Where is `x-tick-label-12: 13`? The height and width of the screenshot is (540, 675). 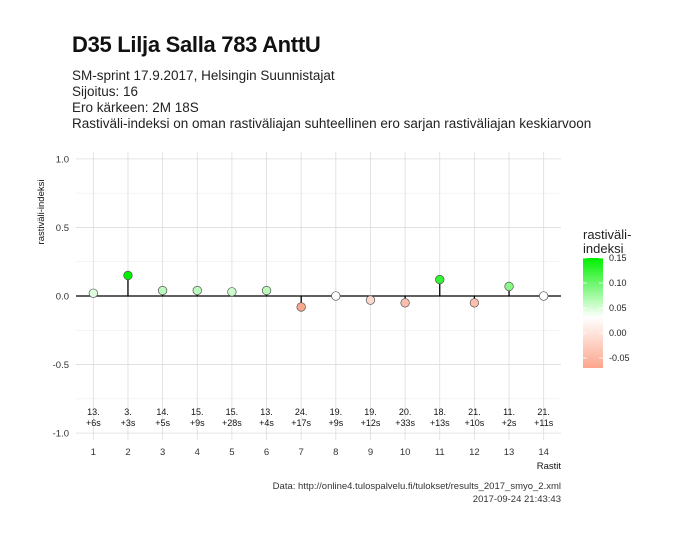 x-tick-label-12: 13 is located at coordinates (509, 452).